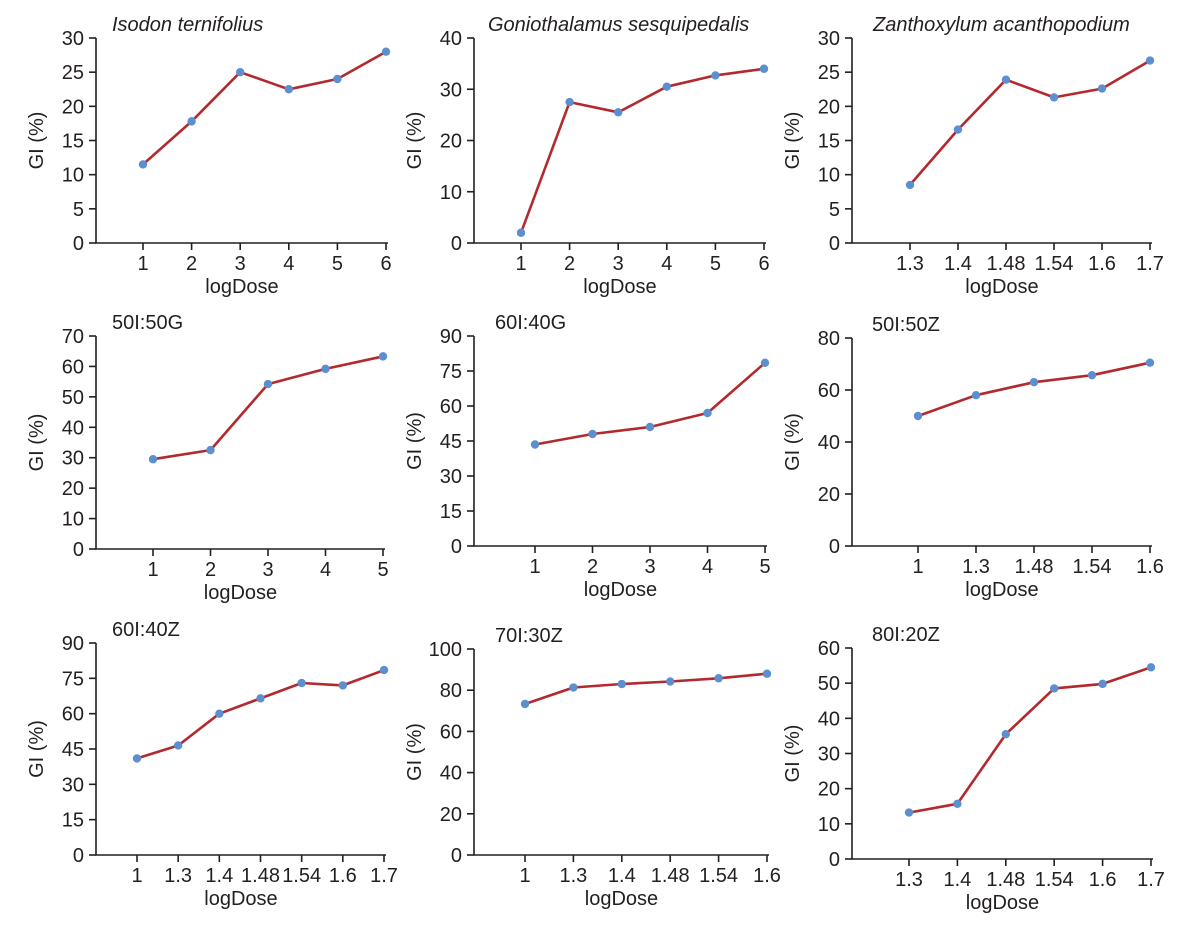 The width and height of the screenshot is (1194, 936). Describe the element at coordinates (1150, 264) in the screenshot. I see `x-tick-label: 1.7` at that location.